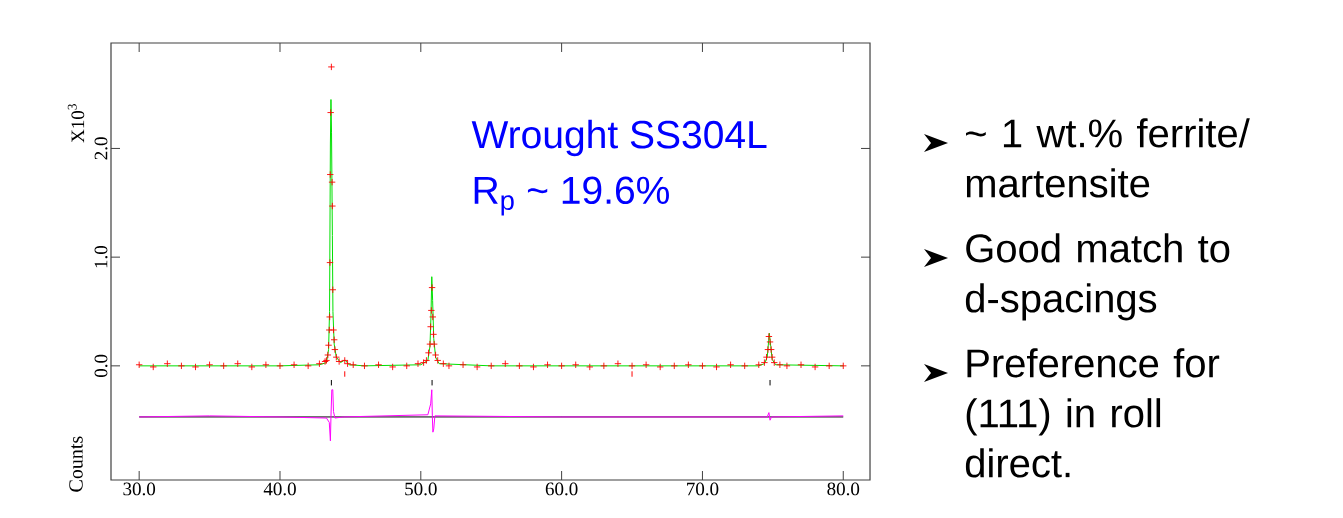 Image resolution: width=1343 pixels, height=518 pixels. What do you see at coordinates (561, 489) in the screenshot?
I see `x-tick-label: 60.0` at bounding box center [561, 489].